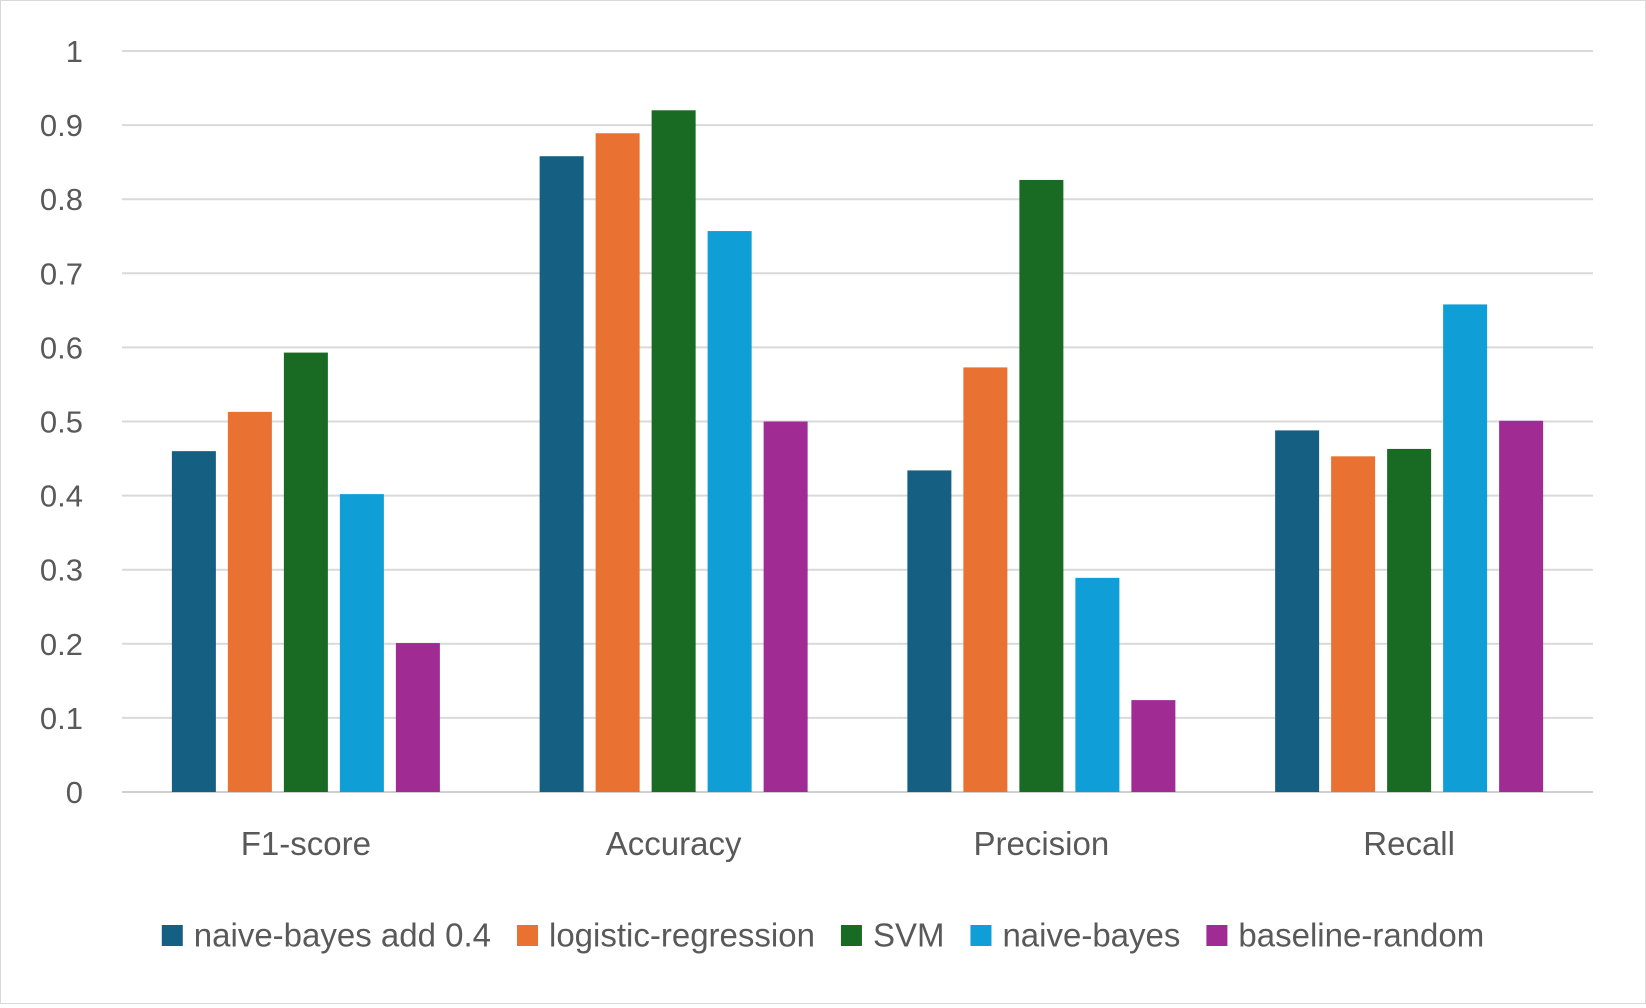  What do you see at coordinates (1409, 843) in the screenshot?
I see `x-tick-label: Recall` at bounding box center [1409, 843].